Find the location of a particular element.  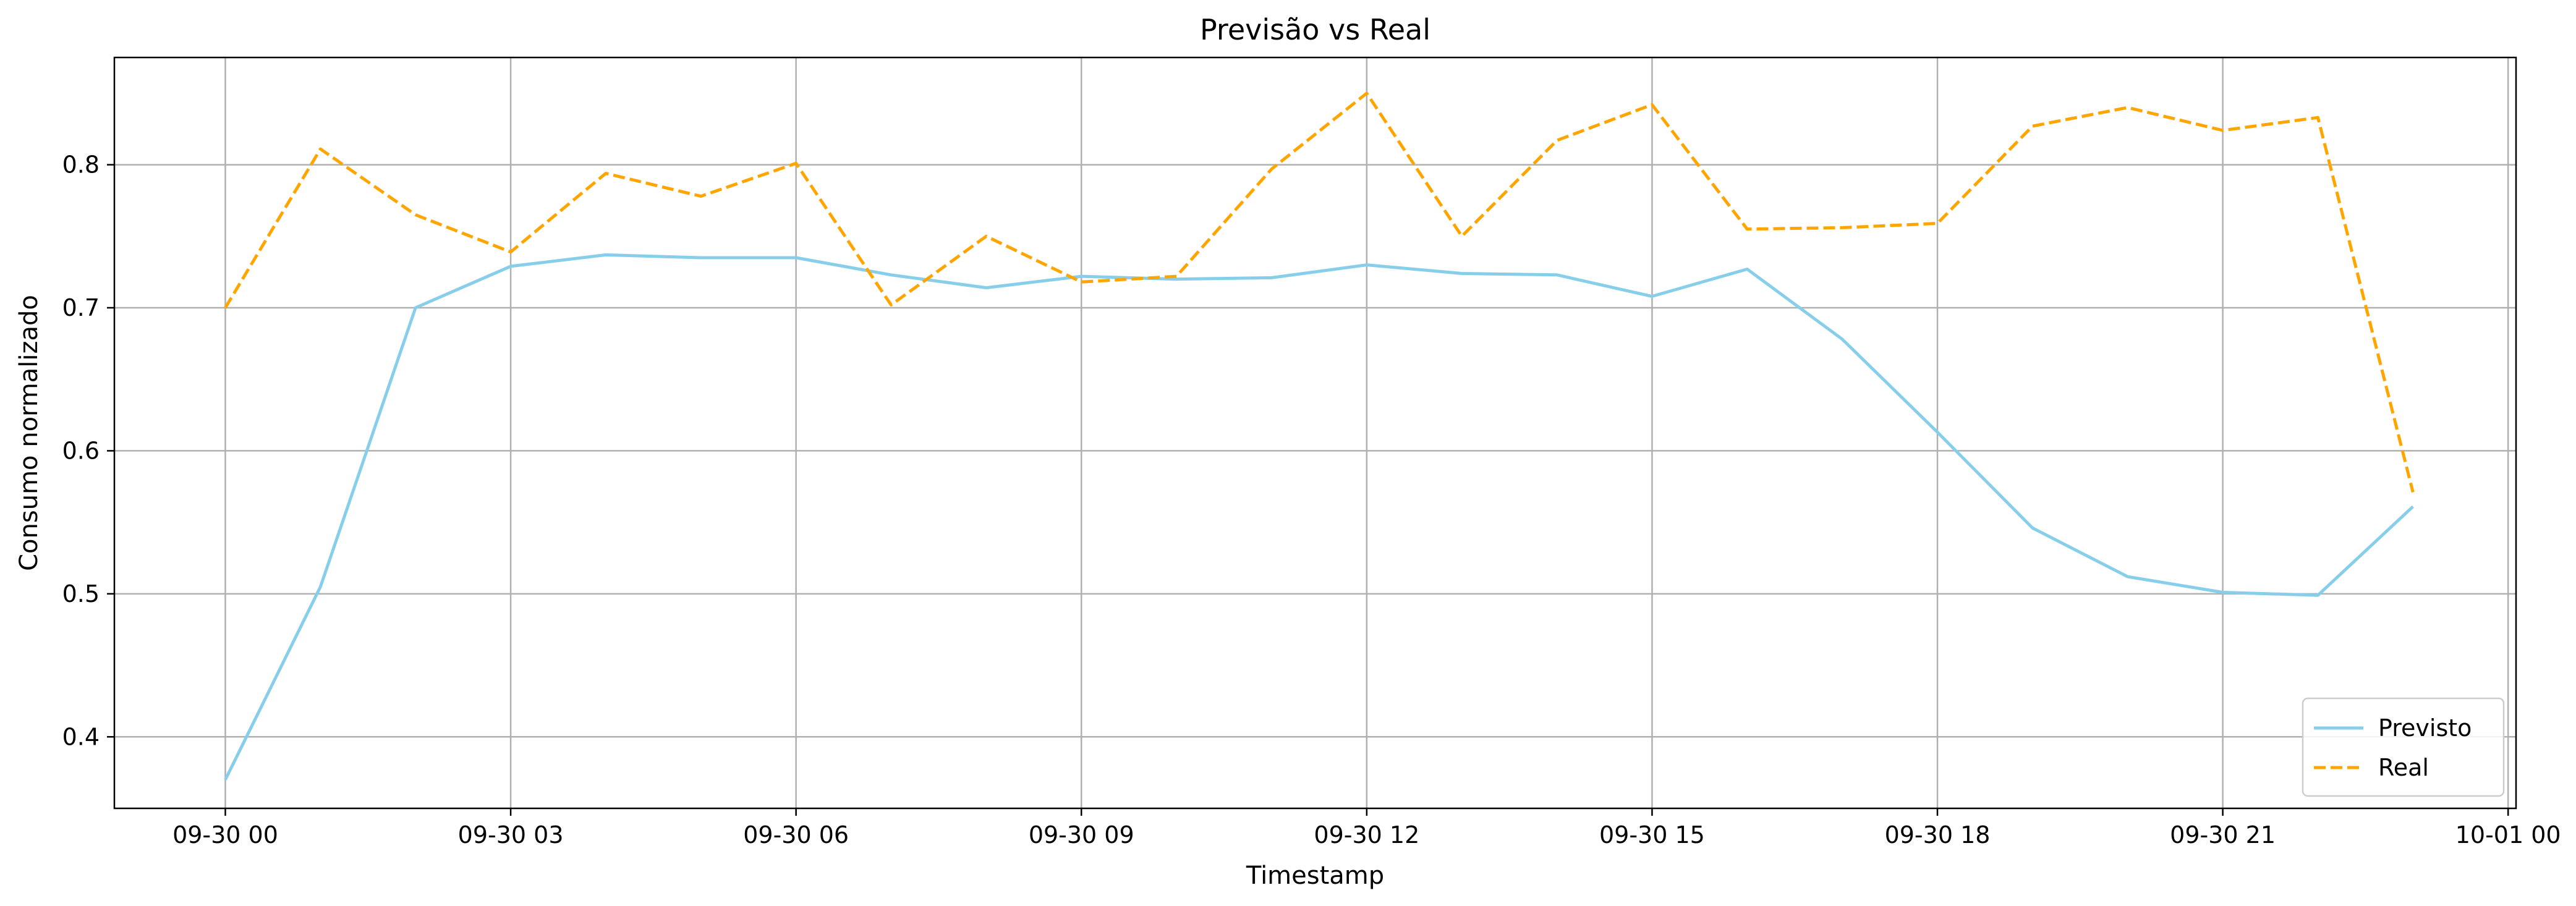

x-tick-label: 09-30 06 is located at coordinates (796, 835).